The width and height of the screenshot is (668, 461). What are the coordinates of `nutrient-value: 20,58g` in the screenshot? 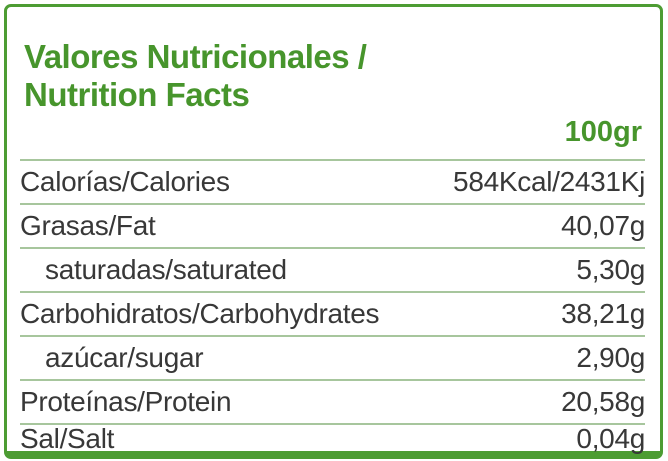 It's located at (603, 401).